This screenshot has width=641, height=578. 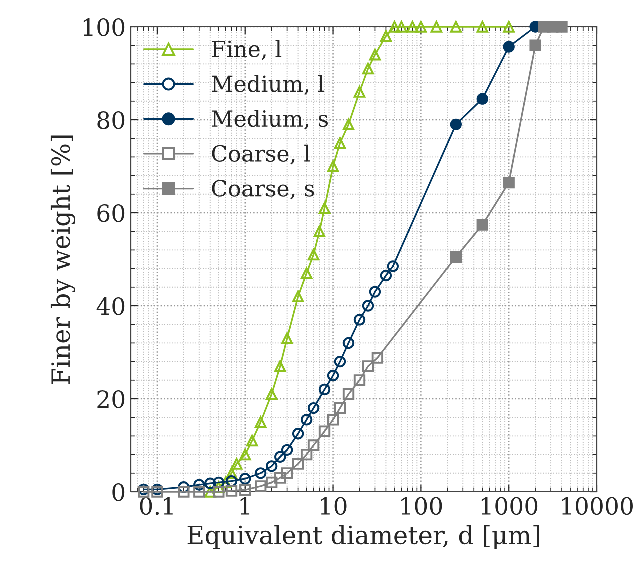 I want to click on x-axis-title: Equivalent diameter, d [μm], so click(x=364, y=537).